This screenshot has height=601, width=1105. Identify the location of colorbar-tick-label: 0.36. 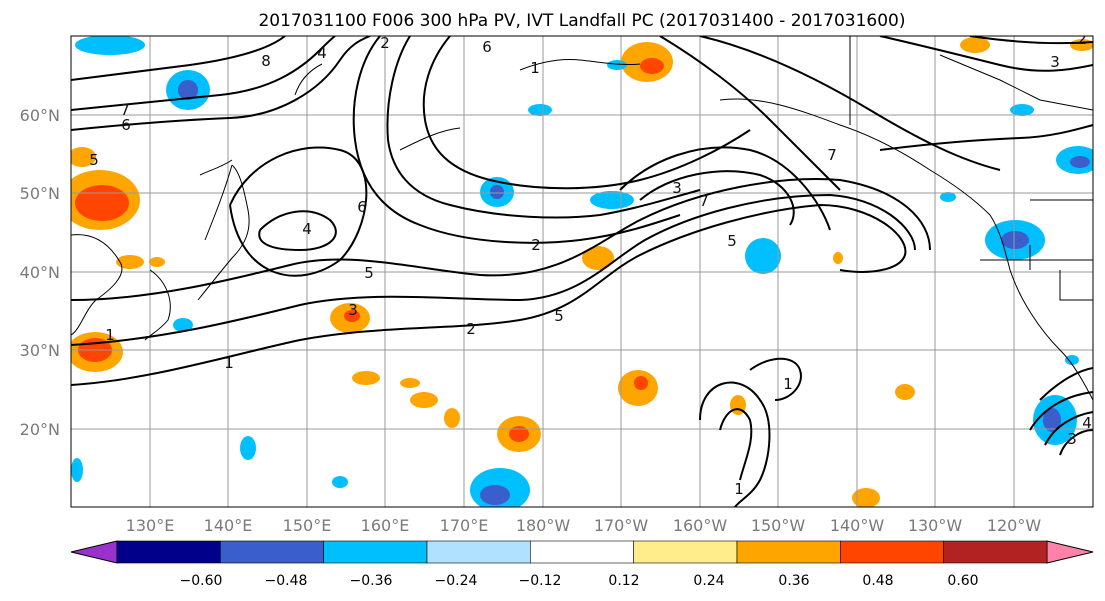
(793, 581).